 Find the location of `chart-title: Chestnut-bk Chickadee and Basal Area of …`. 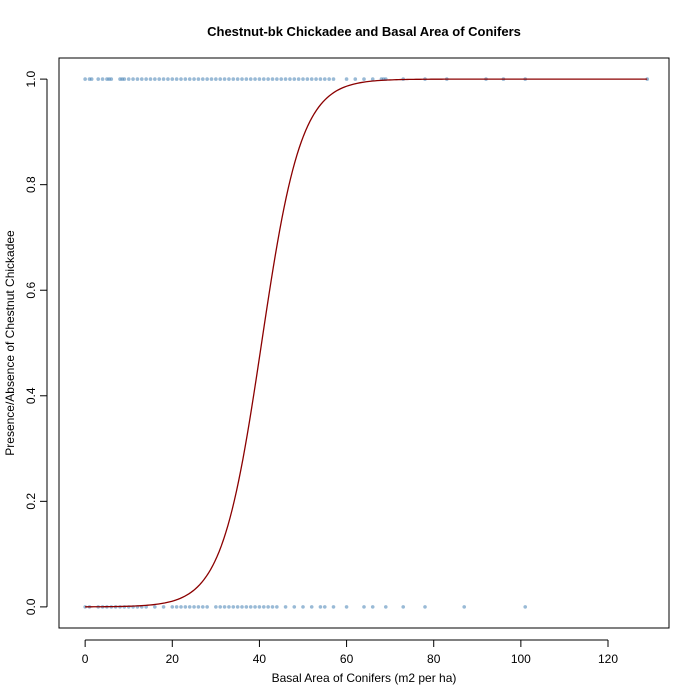

chart-title: Chestnut-bk Chickadee and Basal Area of … is located at coordinates (364, 31).